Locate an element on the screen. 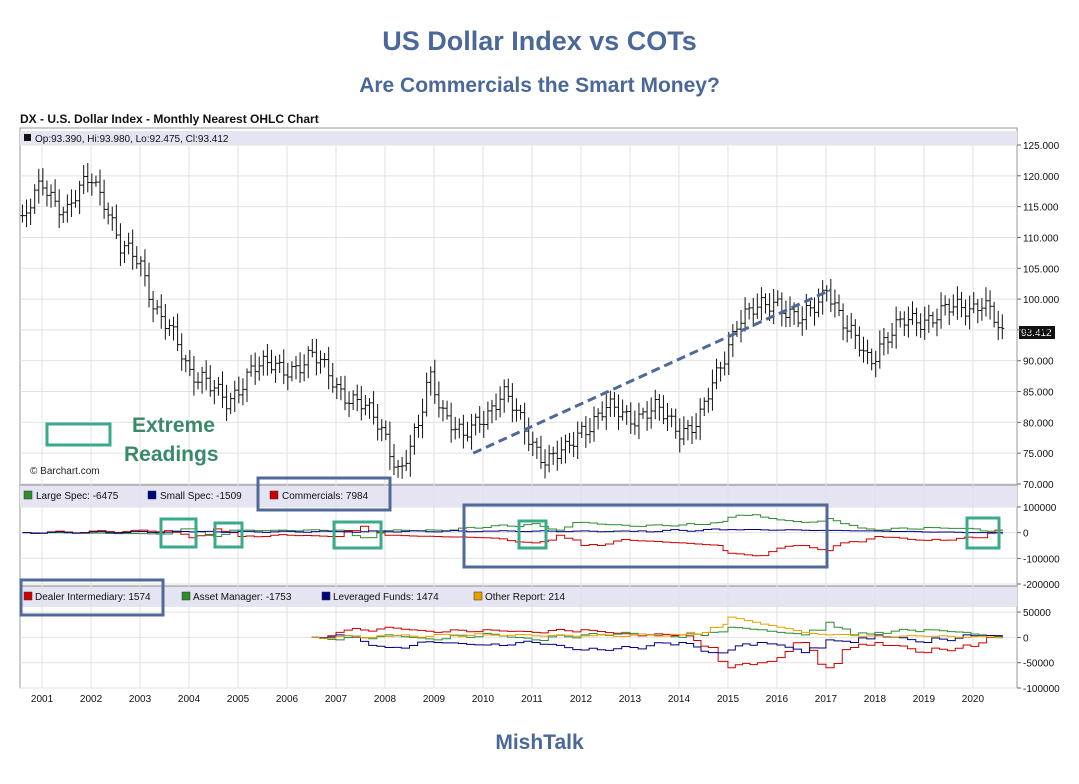 This screenshot has height=784, width=1079. y-tick-label: 100000 is located at coordinates (1040, 508).